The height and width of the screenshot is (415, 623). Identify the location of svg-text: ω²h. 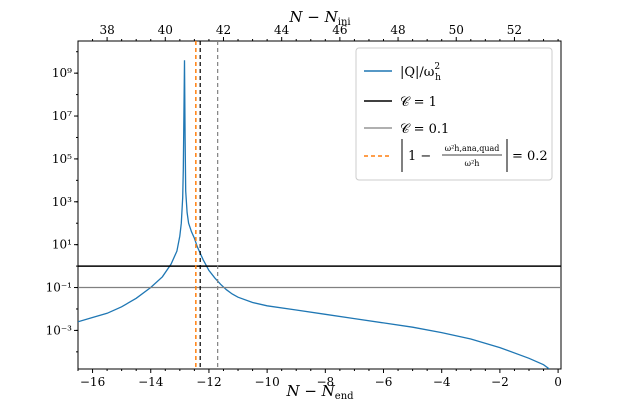
(472, 163).